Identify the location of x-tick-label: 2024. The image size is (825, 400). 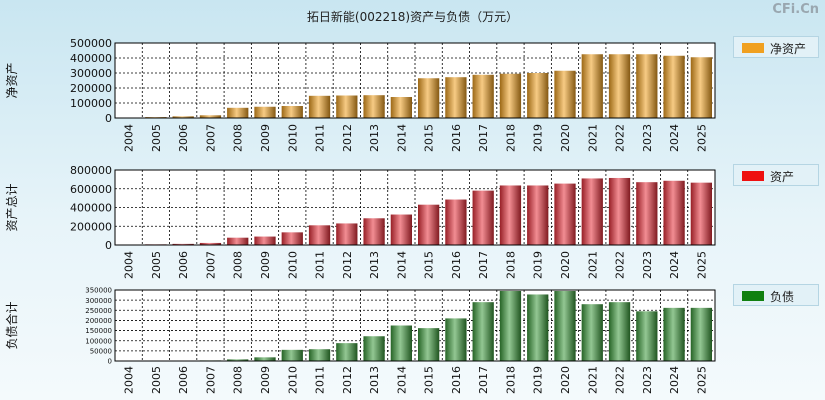
(674, 380).